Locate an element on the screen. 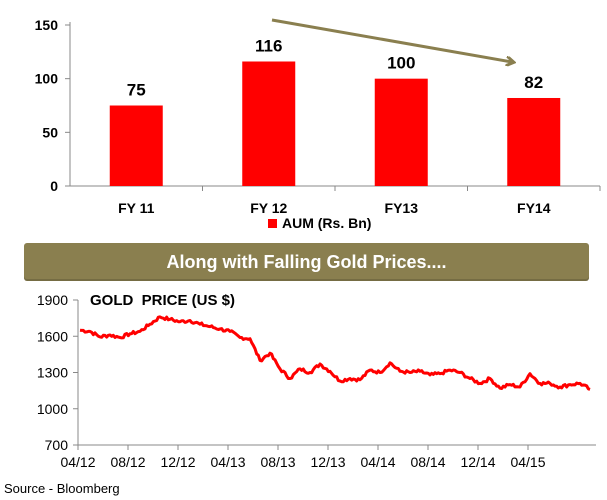 The height and width of the screenshot is (500, 607). line-xtick-label: 08/12 is located at coordinates (127, 462).